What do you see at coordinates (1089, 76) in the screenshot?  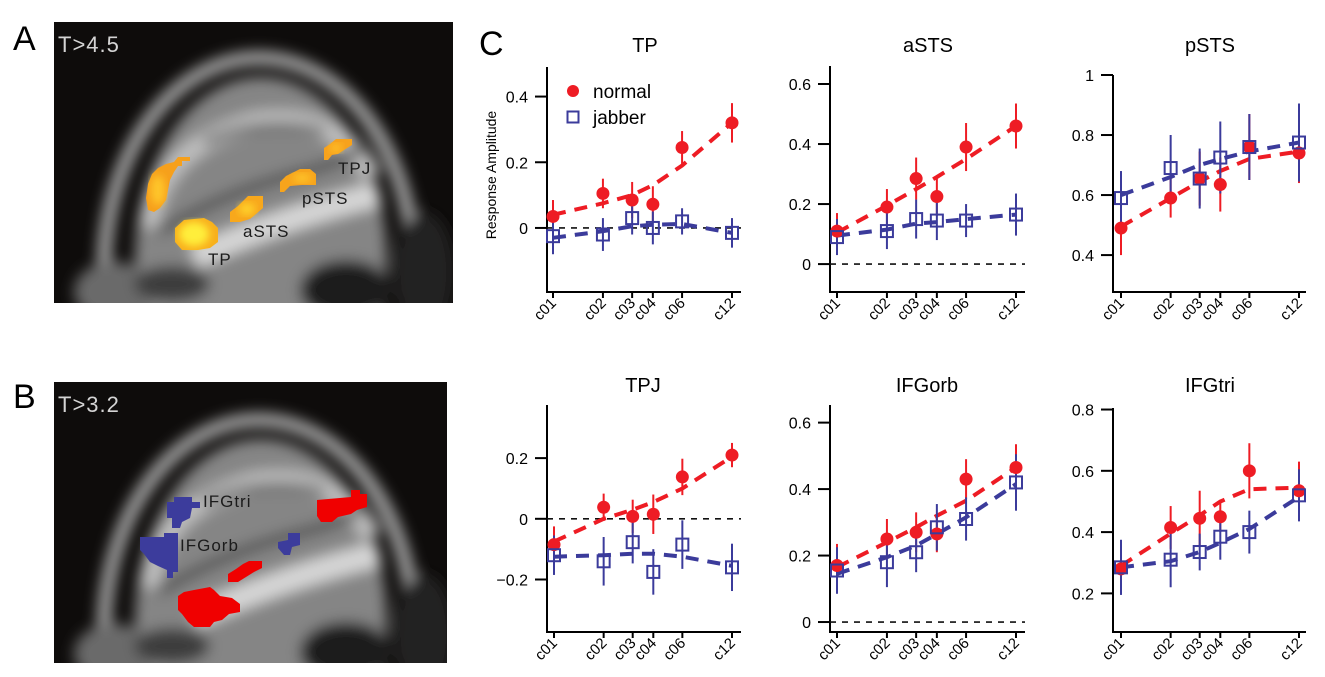 I see `y-tick-label: 1` at bounding box center [1089, 76].